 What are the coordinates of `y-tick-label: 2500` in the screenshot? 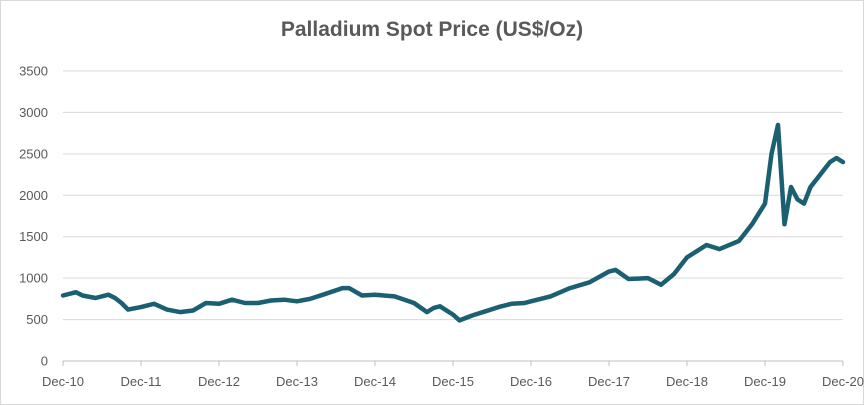 It's located at (33, 153).